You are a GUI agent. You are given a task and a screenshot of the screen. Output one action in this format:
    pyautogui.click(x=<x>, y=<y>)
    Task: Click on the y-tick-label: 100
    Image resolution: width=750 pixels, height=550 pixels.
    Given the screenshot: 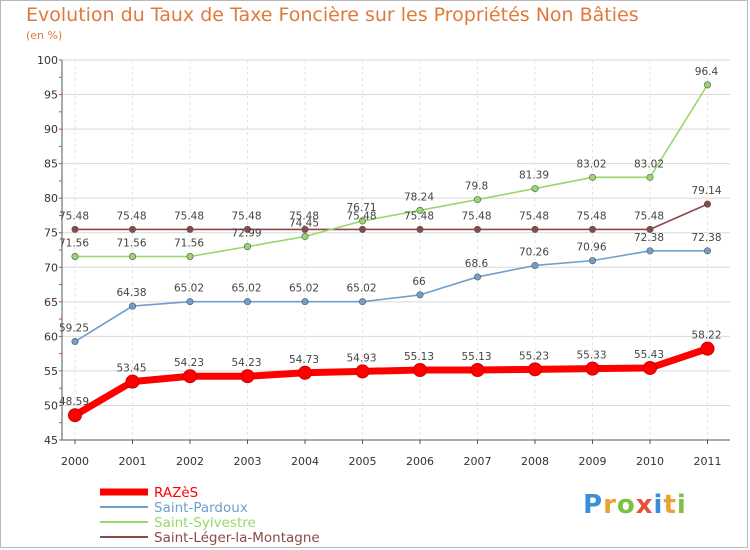 What is the action you would take?
    pyautogui.click(x=47, y=60)
    